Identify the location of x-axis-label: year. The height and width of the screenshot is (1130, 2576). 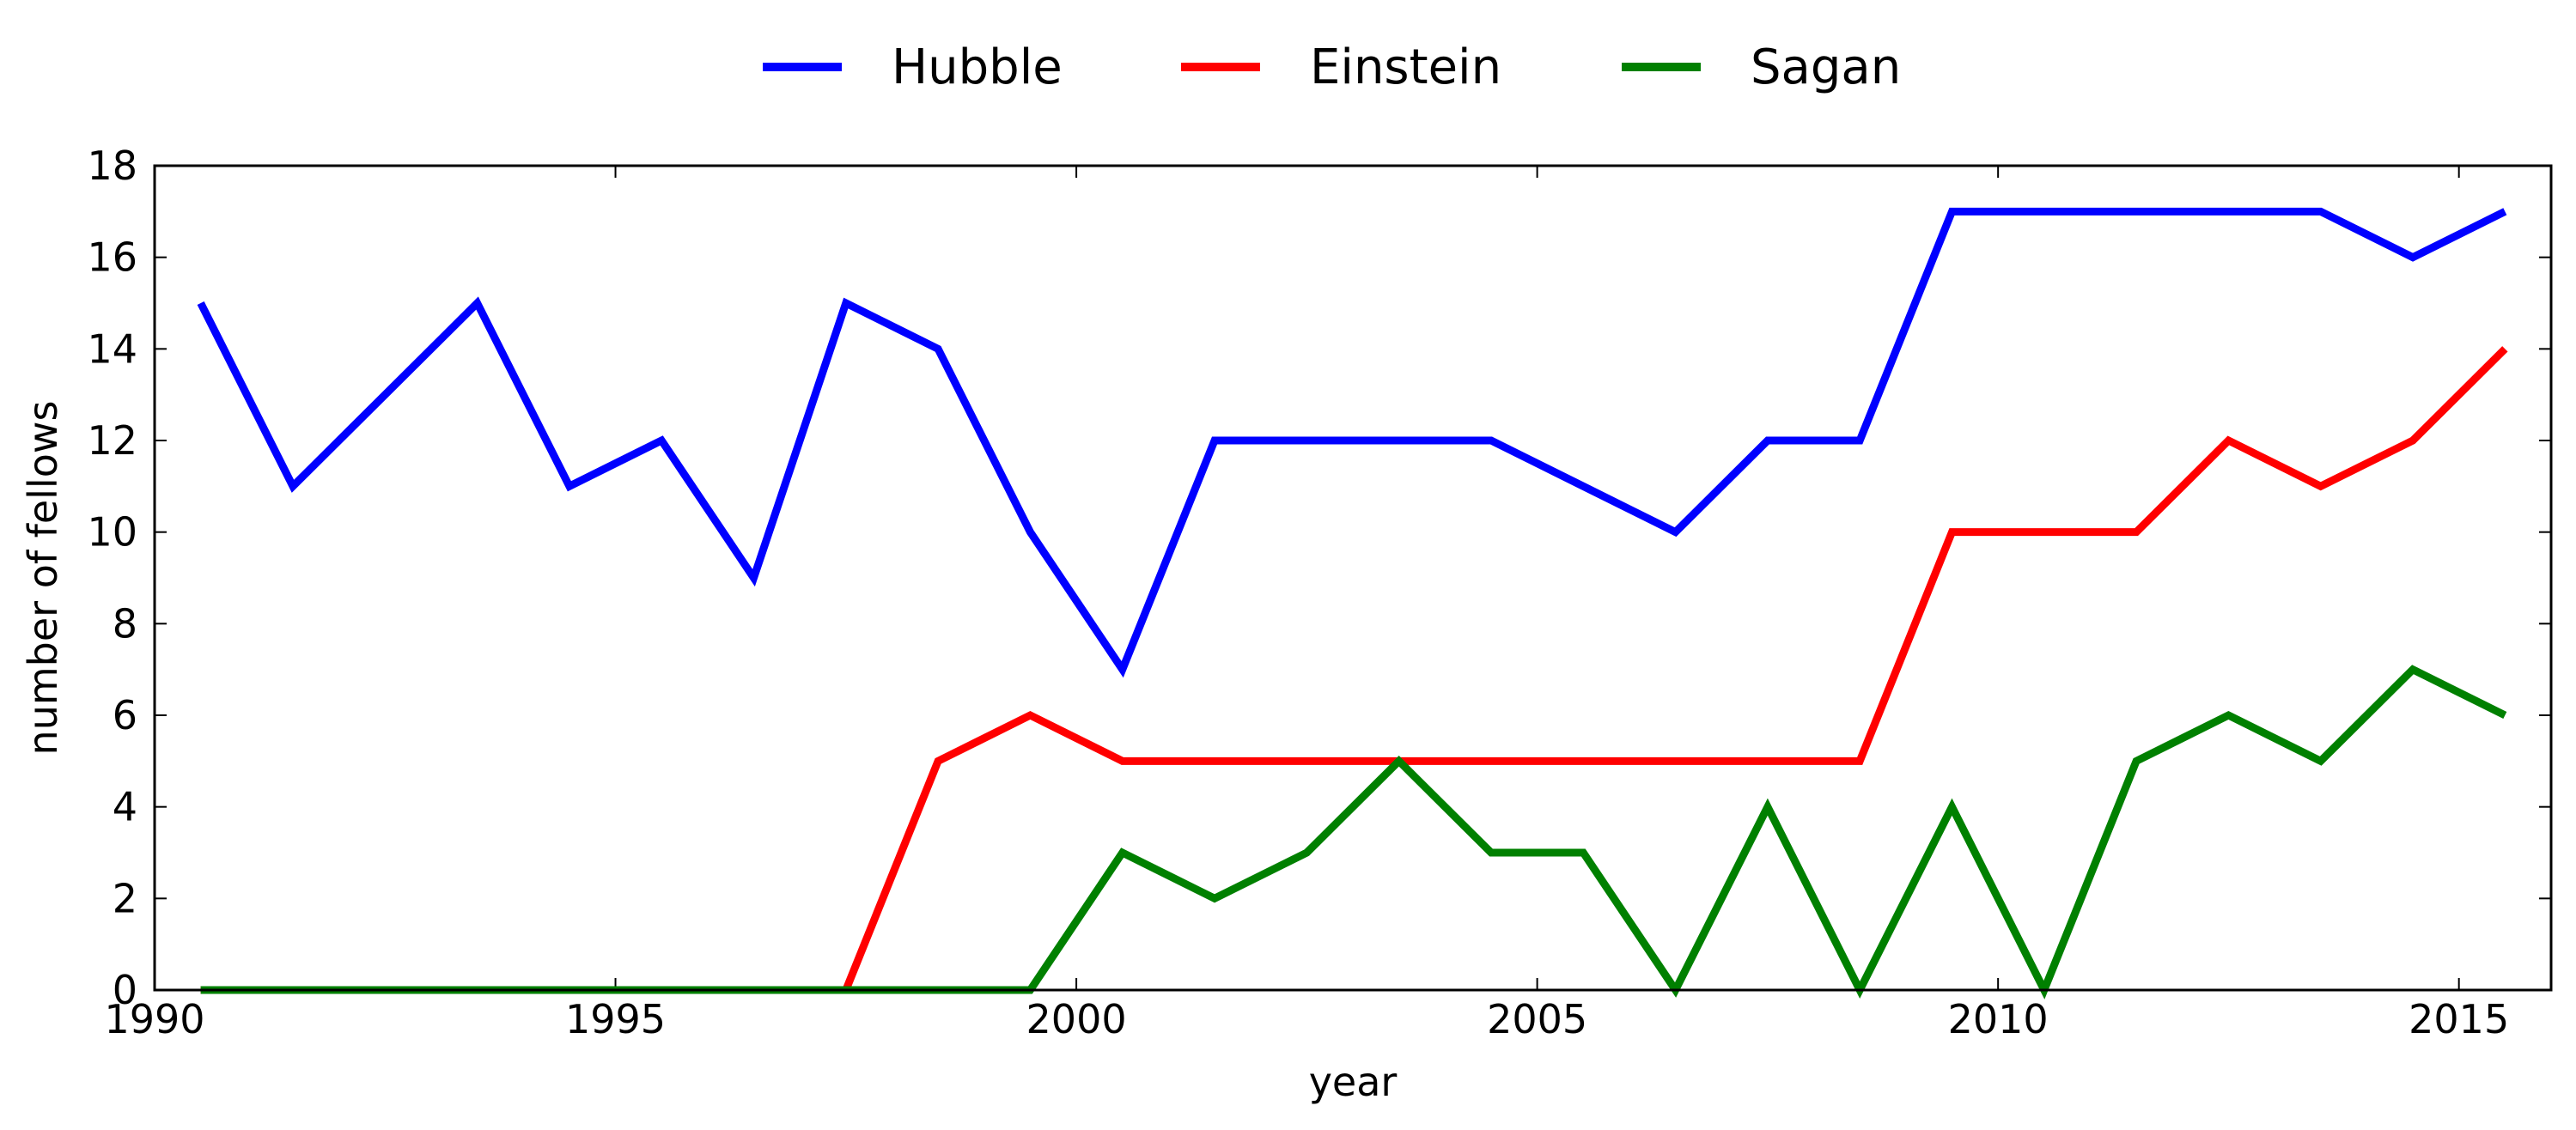
(1353, 1082).